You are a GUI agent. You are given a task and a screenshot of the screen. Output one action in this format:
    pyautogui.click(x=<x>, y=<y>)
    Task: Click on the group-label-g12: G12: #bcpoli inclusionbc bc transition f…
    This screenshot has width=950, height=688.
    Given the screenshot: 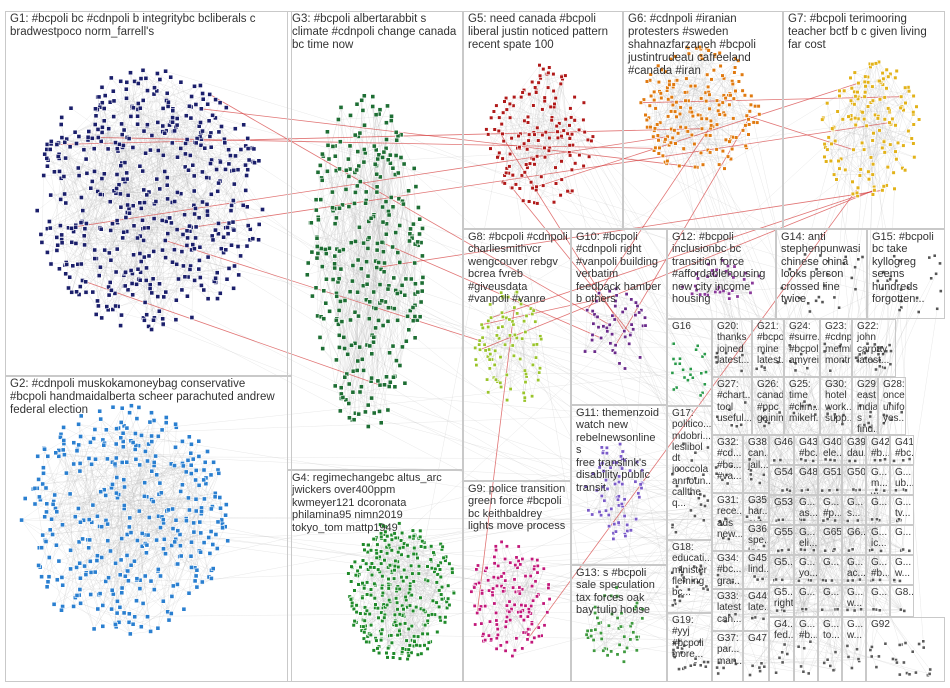 What is the action you would take?
    pyautogui.click(x=719, y=268)
    